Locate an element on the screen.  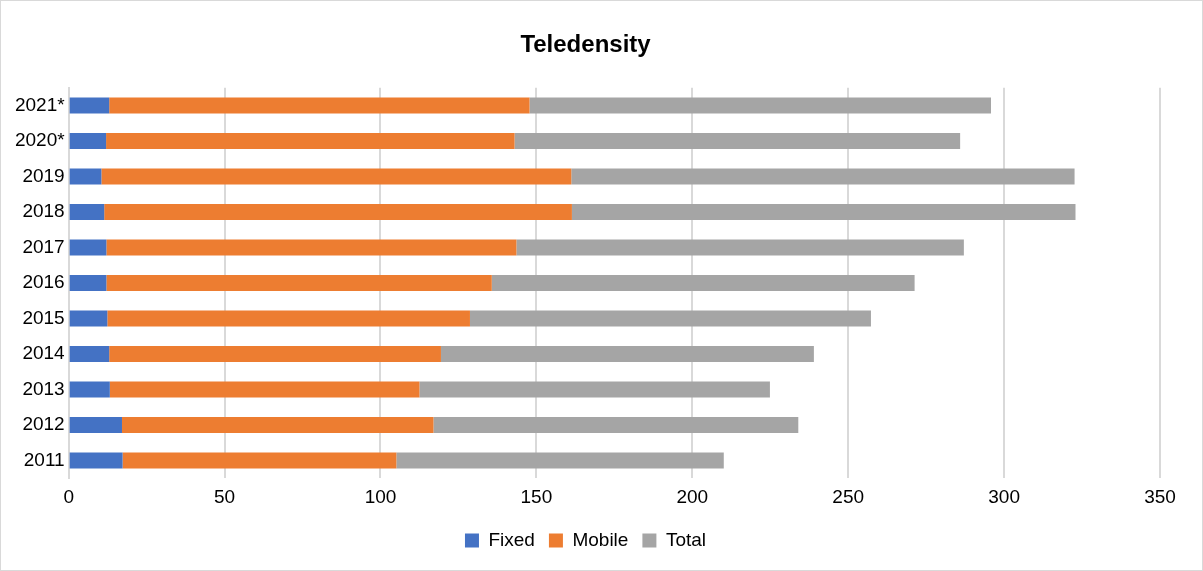
legend-label: Total is located at coordinates (686, 539).